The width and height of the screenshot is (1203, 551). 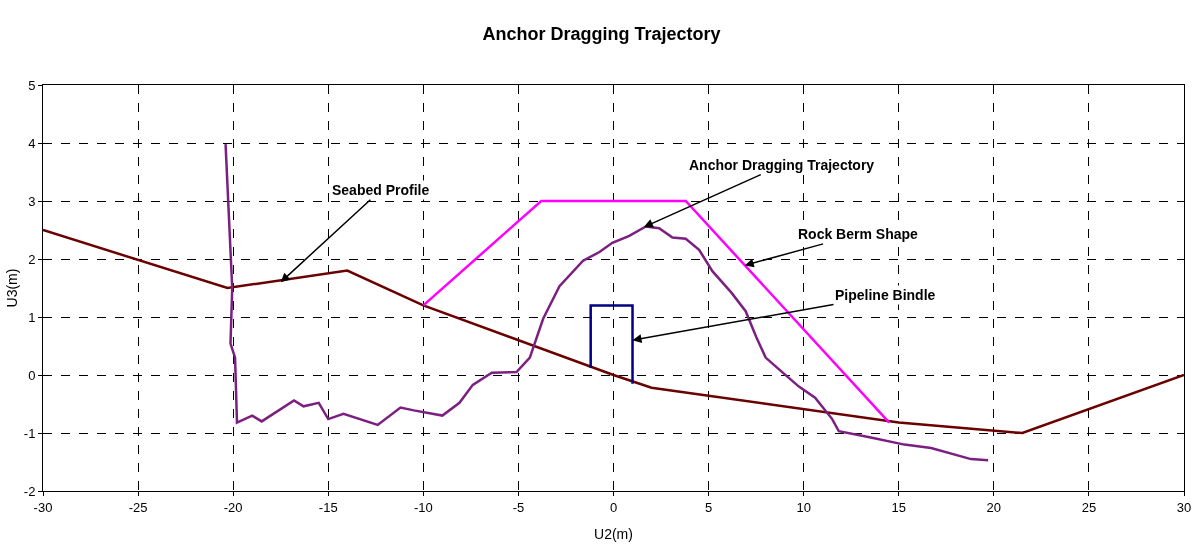 What do you see at coordinates (29, 491) in the screenshot?
I see `y-tick-label: -2` at bounding box center [29, 491].